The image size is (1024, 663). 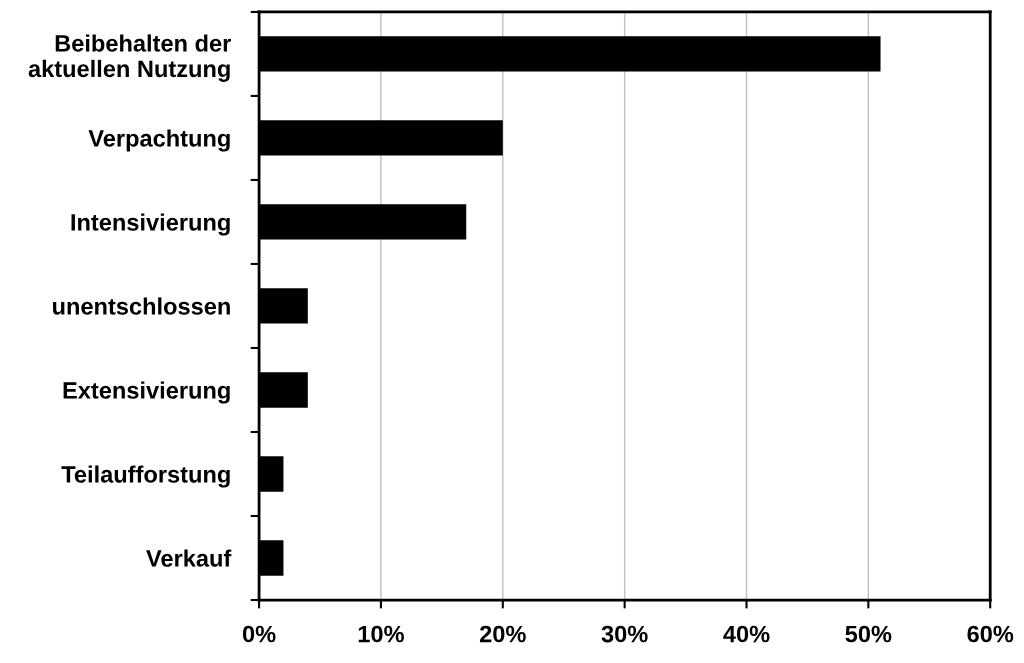 I want to click on x-tick-label: 10%, so click(x=381, y=634).